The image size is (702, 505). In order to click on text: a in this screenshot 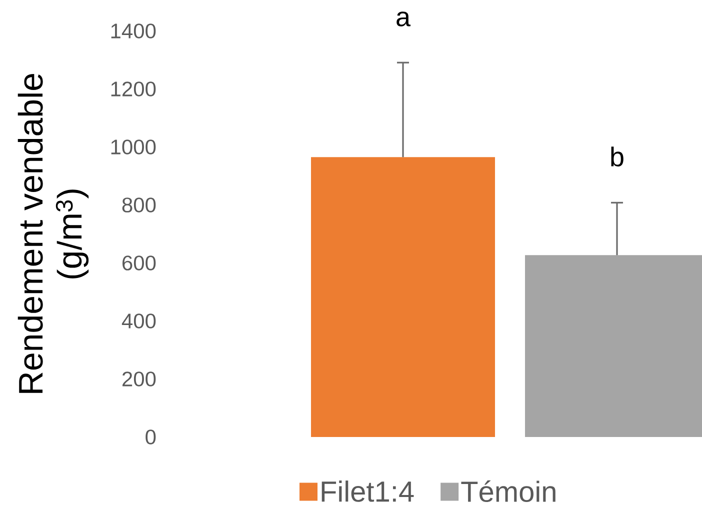, I will do `click(403, 19)`.